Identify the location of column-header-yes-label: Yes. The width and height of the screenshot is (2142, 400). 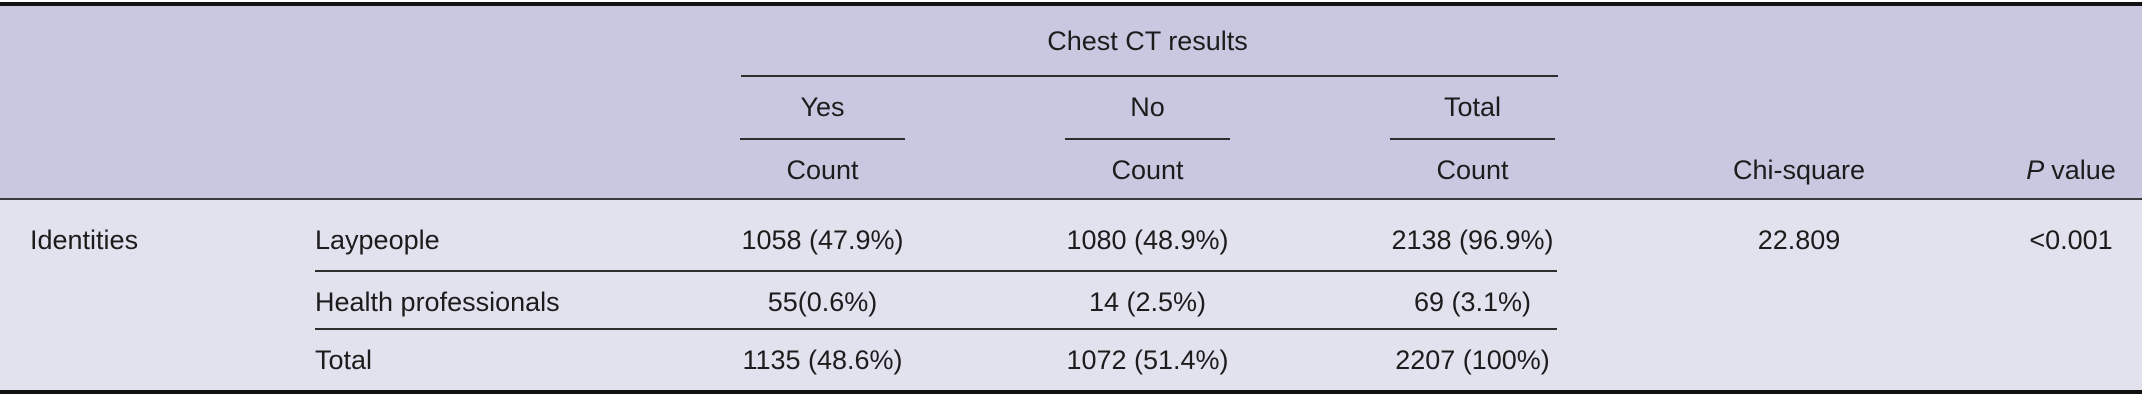
(822, 106).